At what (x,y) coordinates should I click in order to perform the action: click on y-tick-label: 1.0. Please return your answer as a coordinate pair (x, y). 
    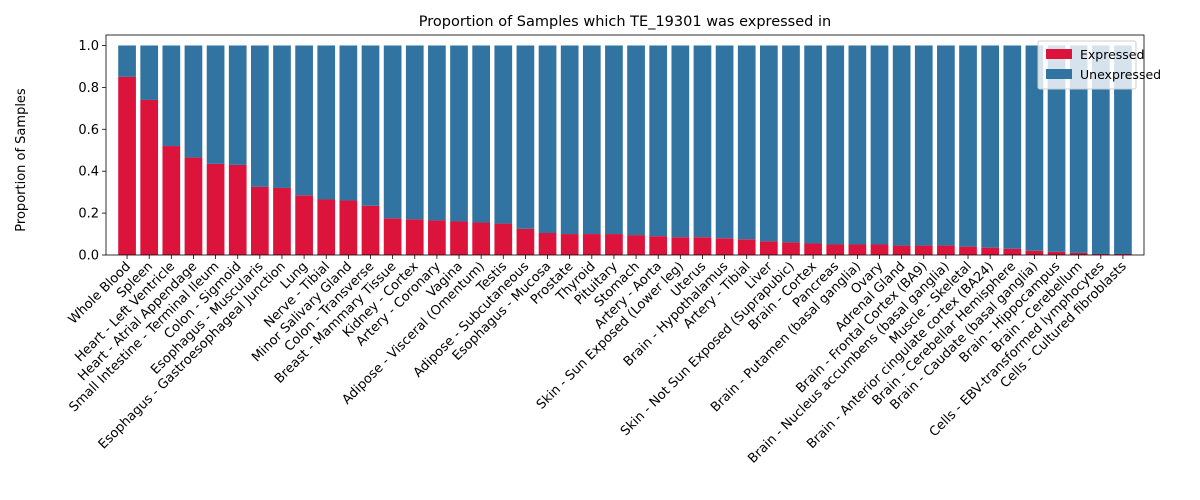
    Looking at the image, I should click on (88, 46).